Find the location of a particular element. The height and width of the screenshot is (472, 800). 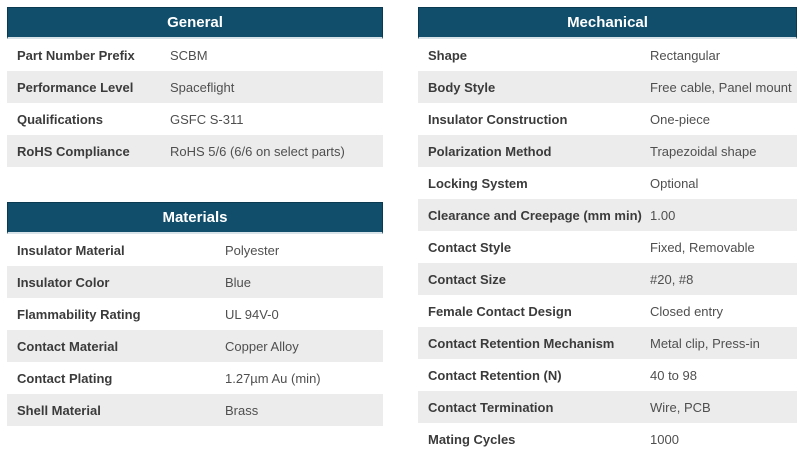

table-row: Insulator Material Polyester is located at coordinates (195, 250).